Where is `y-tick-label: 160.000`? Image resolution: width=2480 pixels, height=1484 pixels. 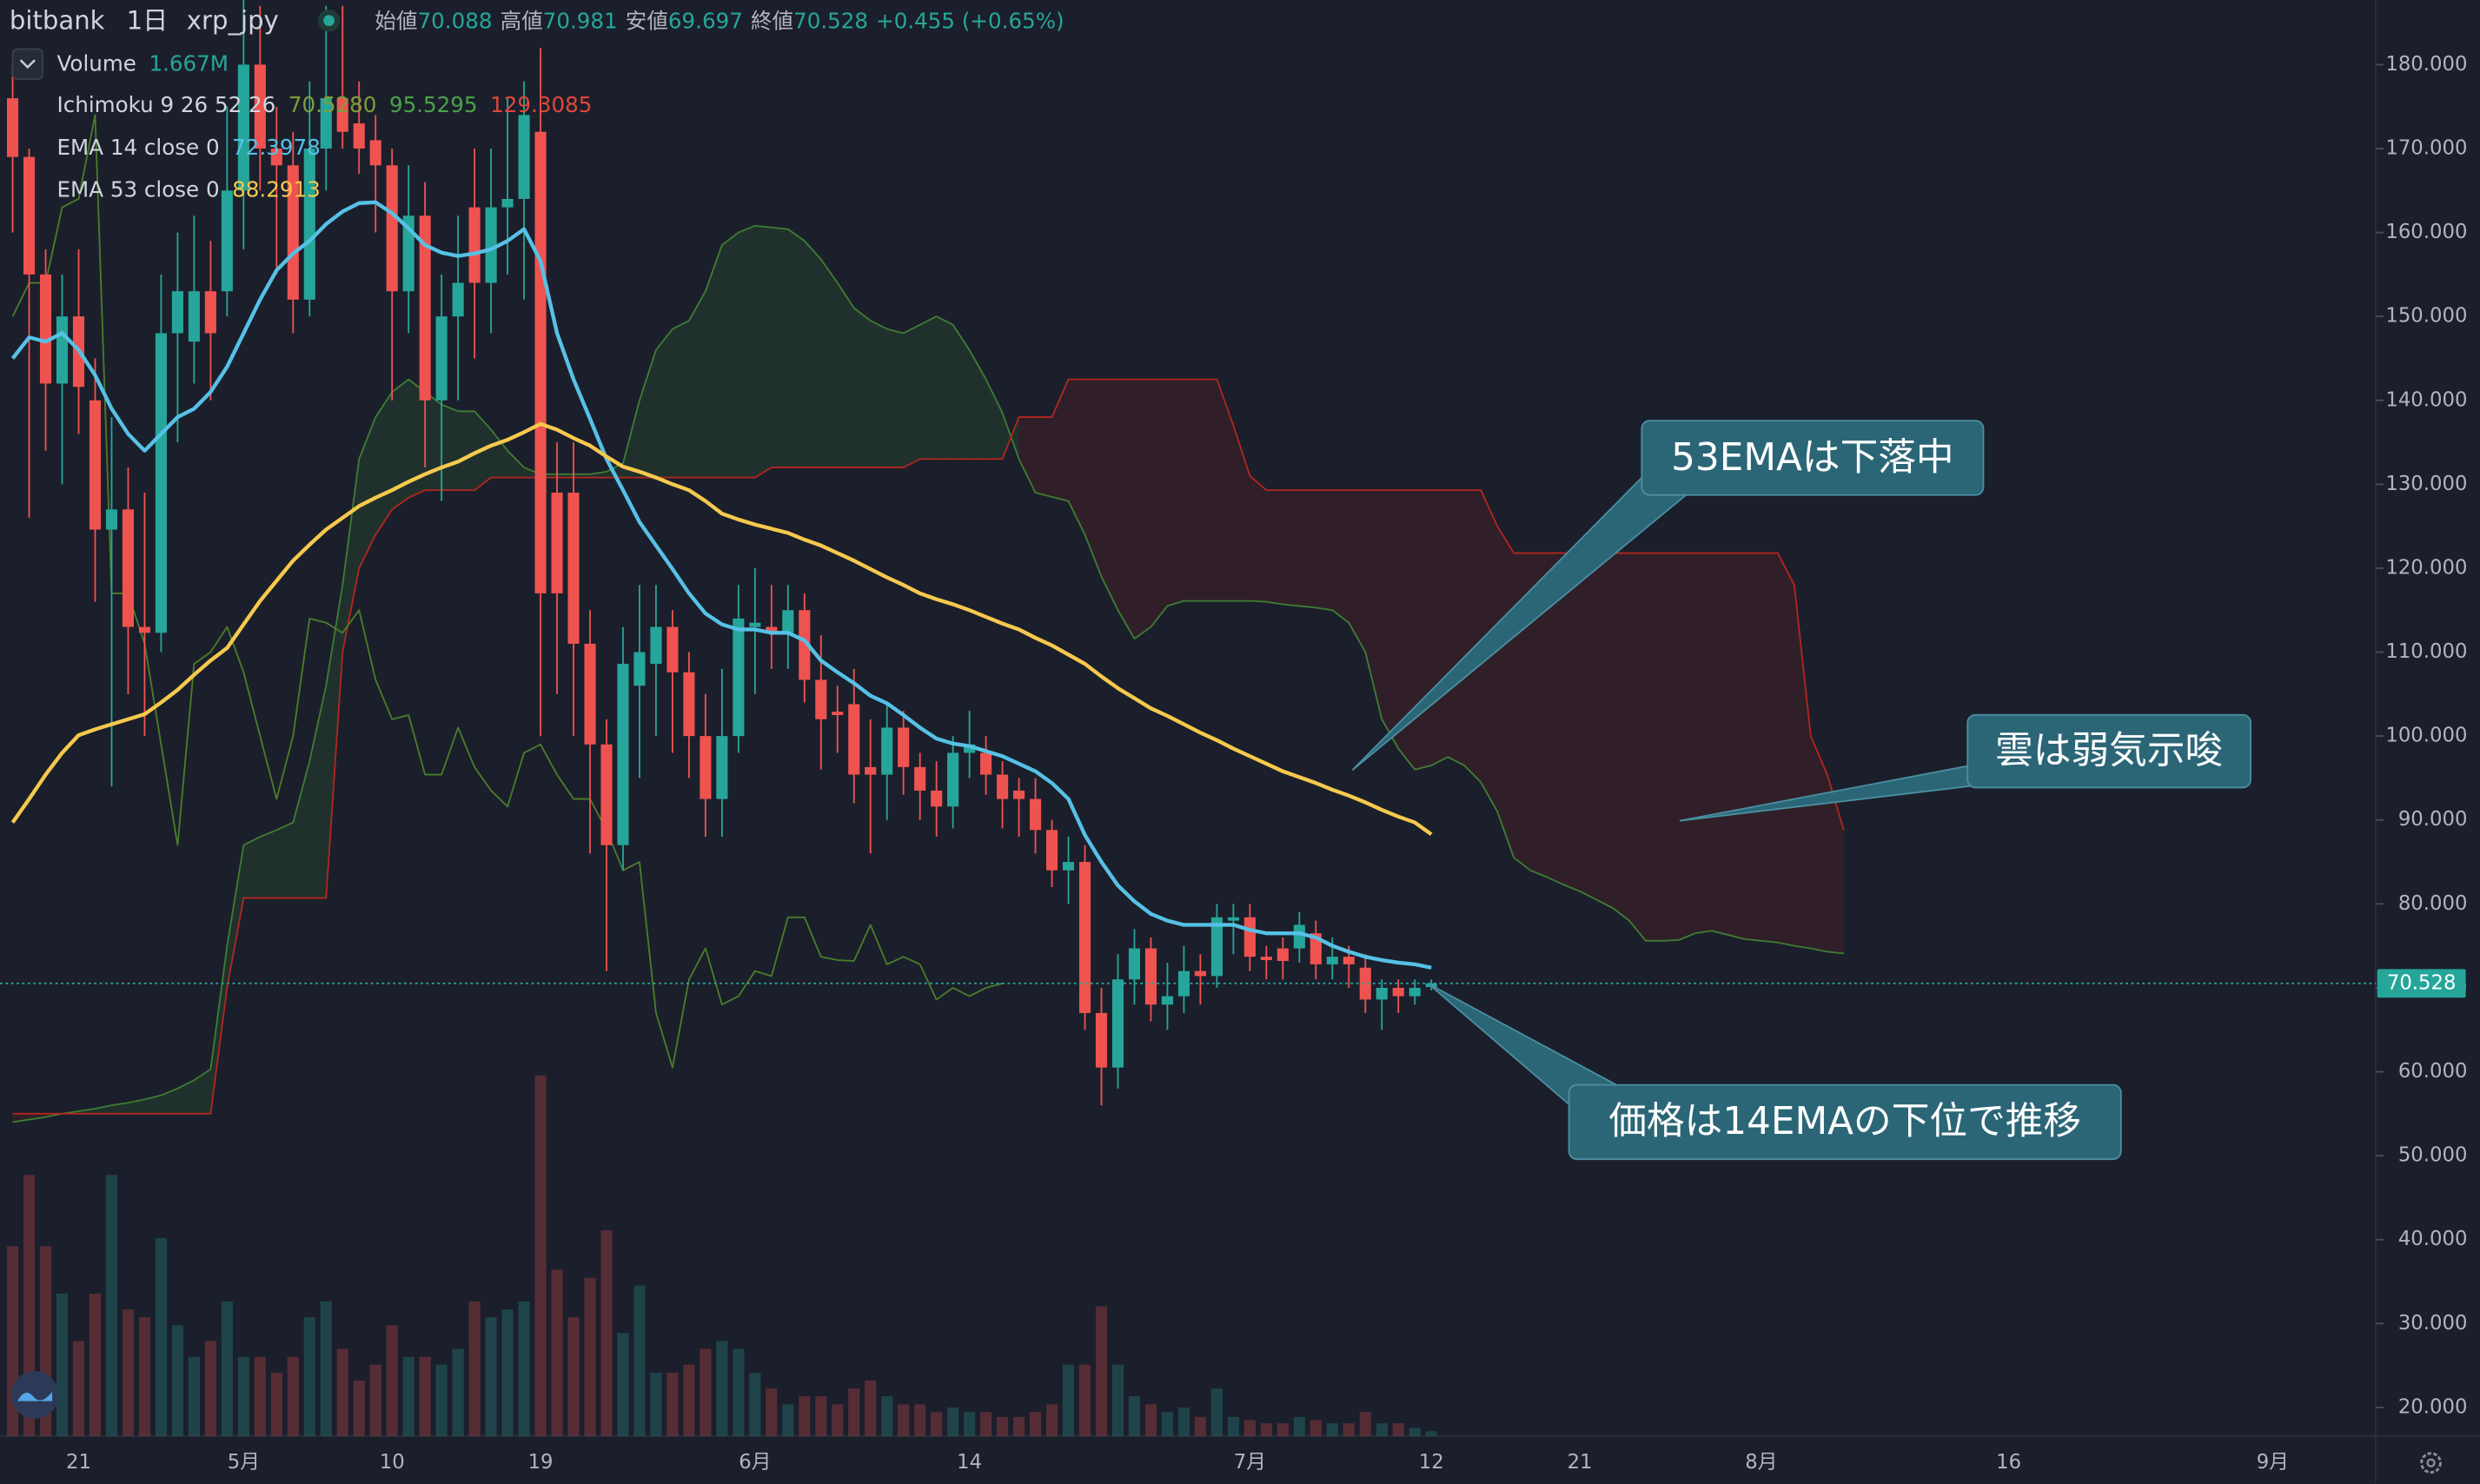 y-tick-label: 160.000 is located at coordinates (2426, 232).